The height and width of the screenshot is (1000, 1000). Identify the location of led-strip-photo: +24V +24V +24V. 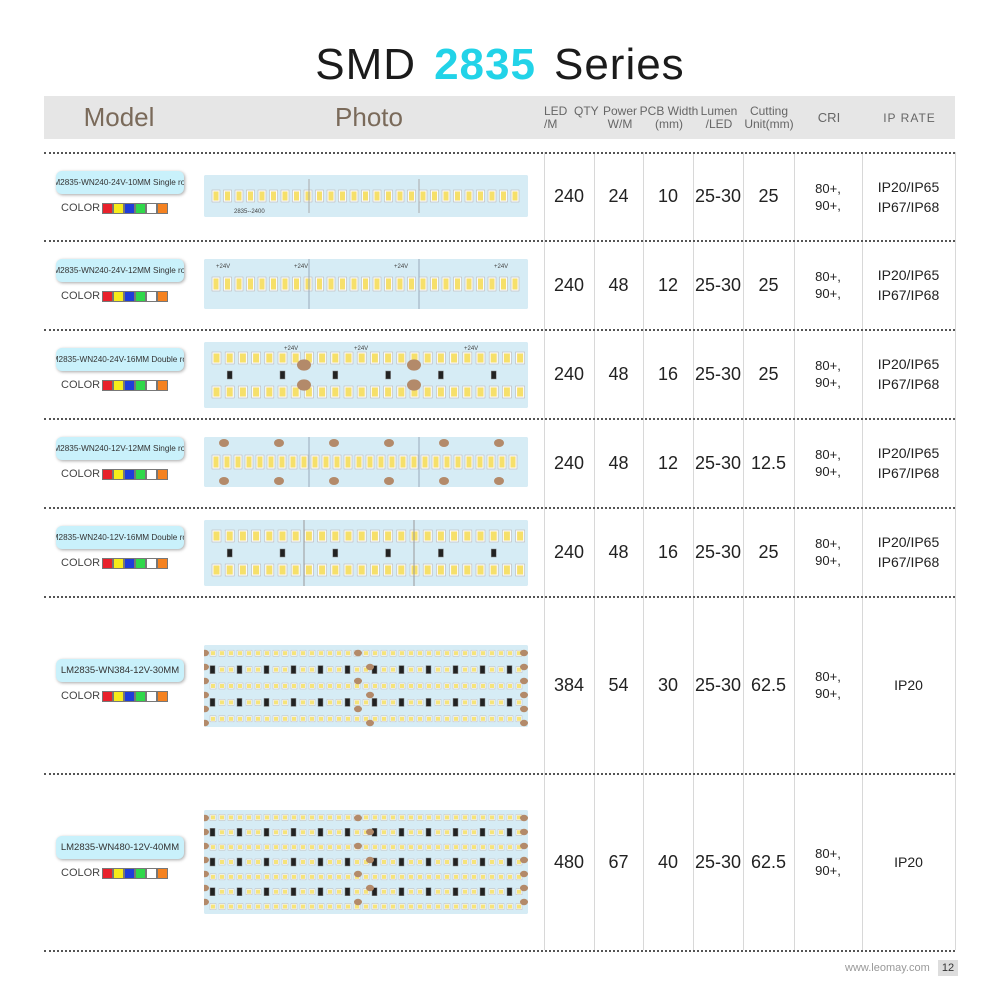
(366, 375).